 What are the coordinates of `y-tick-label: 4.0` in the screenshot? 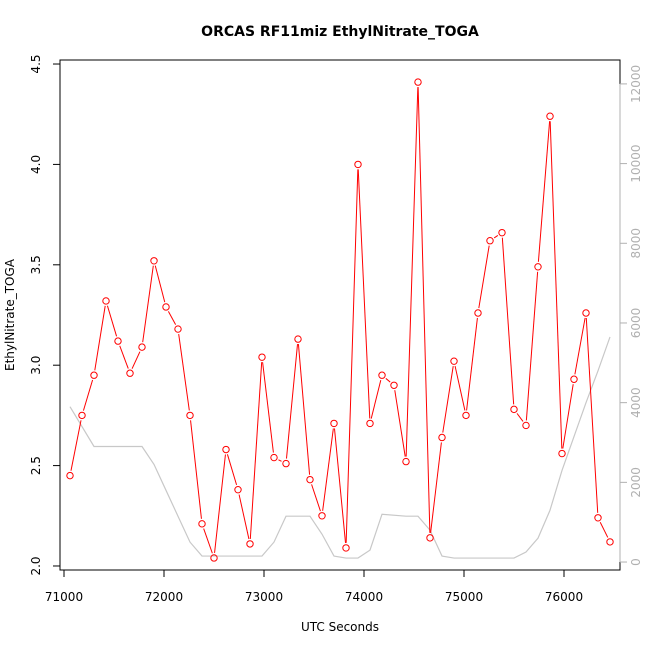 It's located at (36, 164).